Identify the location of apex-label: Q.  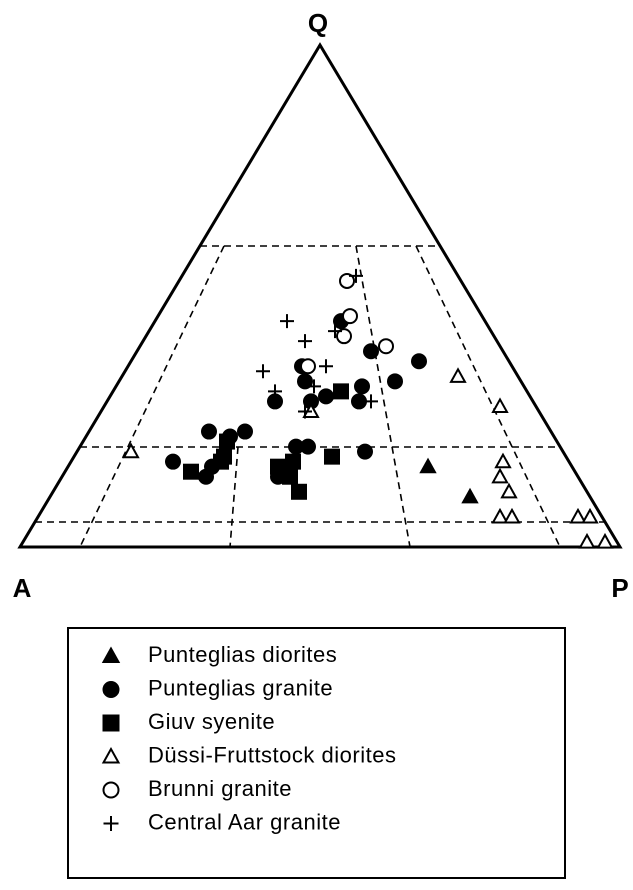
(318, 23).